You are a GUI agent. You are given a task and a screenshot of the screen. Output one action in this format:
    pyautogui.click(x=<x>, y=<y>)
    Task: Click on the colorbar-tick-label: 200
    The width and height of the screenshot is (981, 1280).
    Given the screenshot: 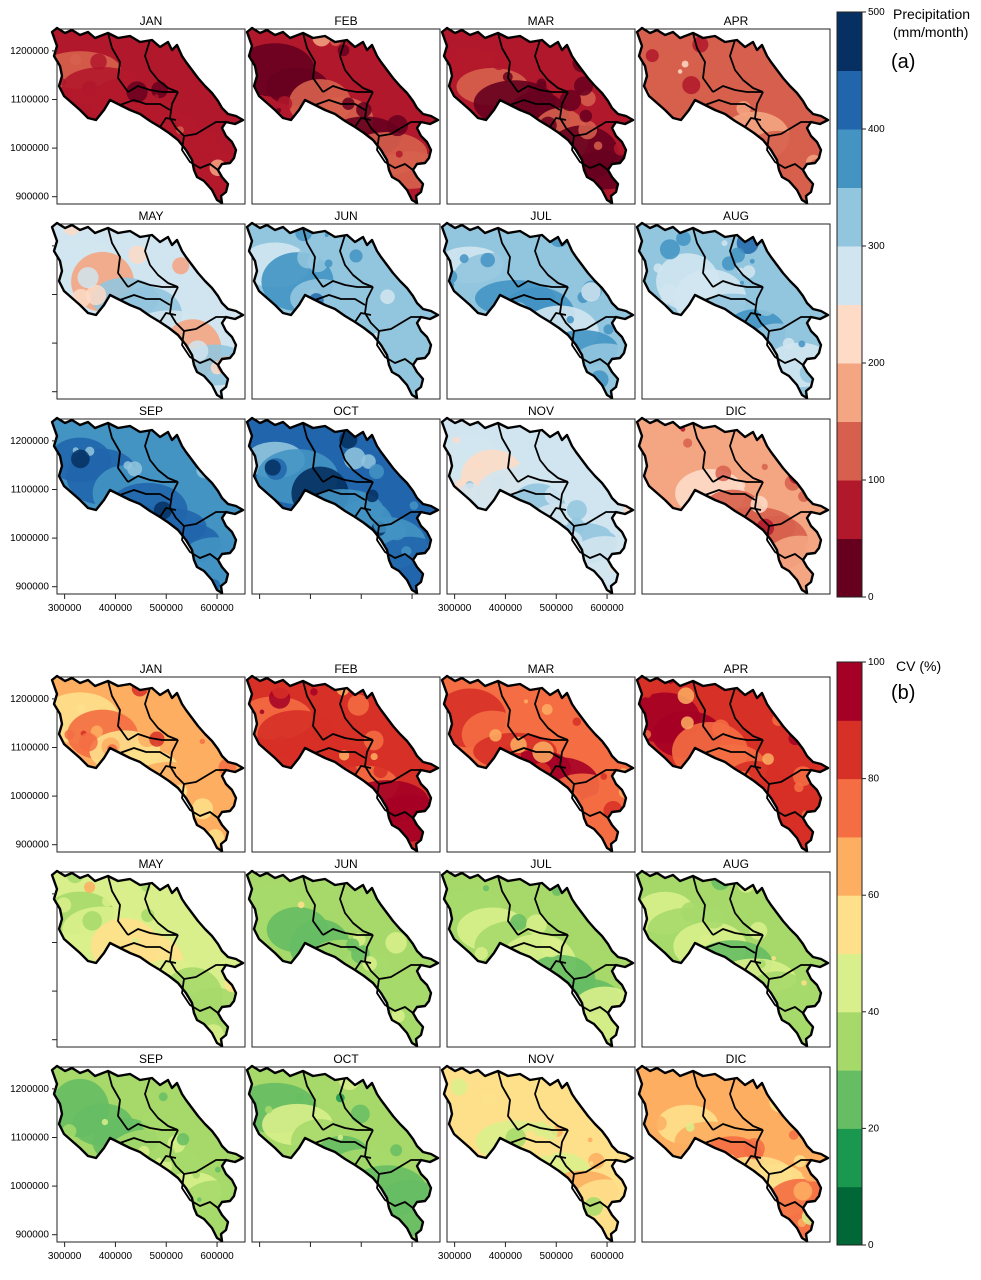 What is the action you would take?
    pyautogui.click(x=876, y=363)
    